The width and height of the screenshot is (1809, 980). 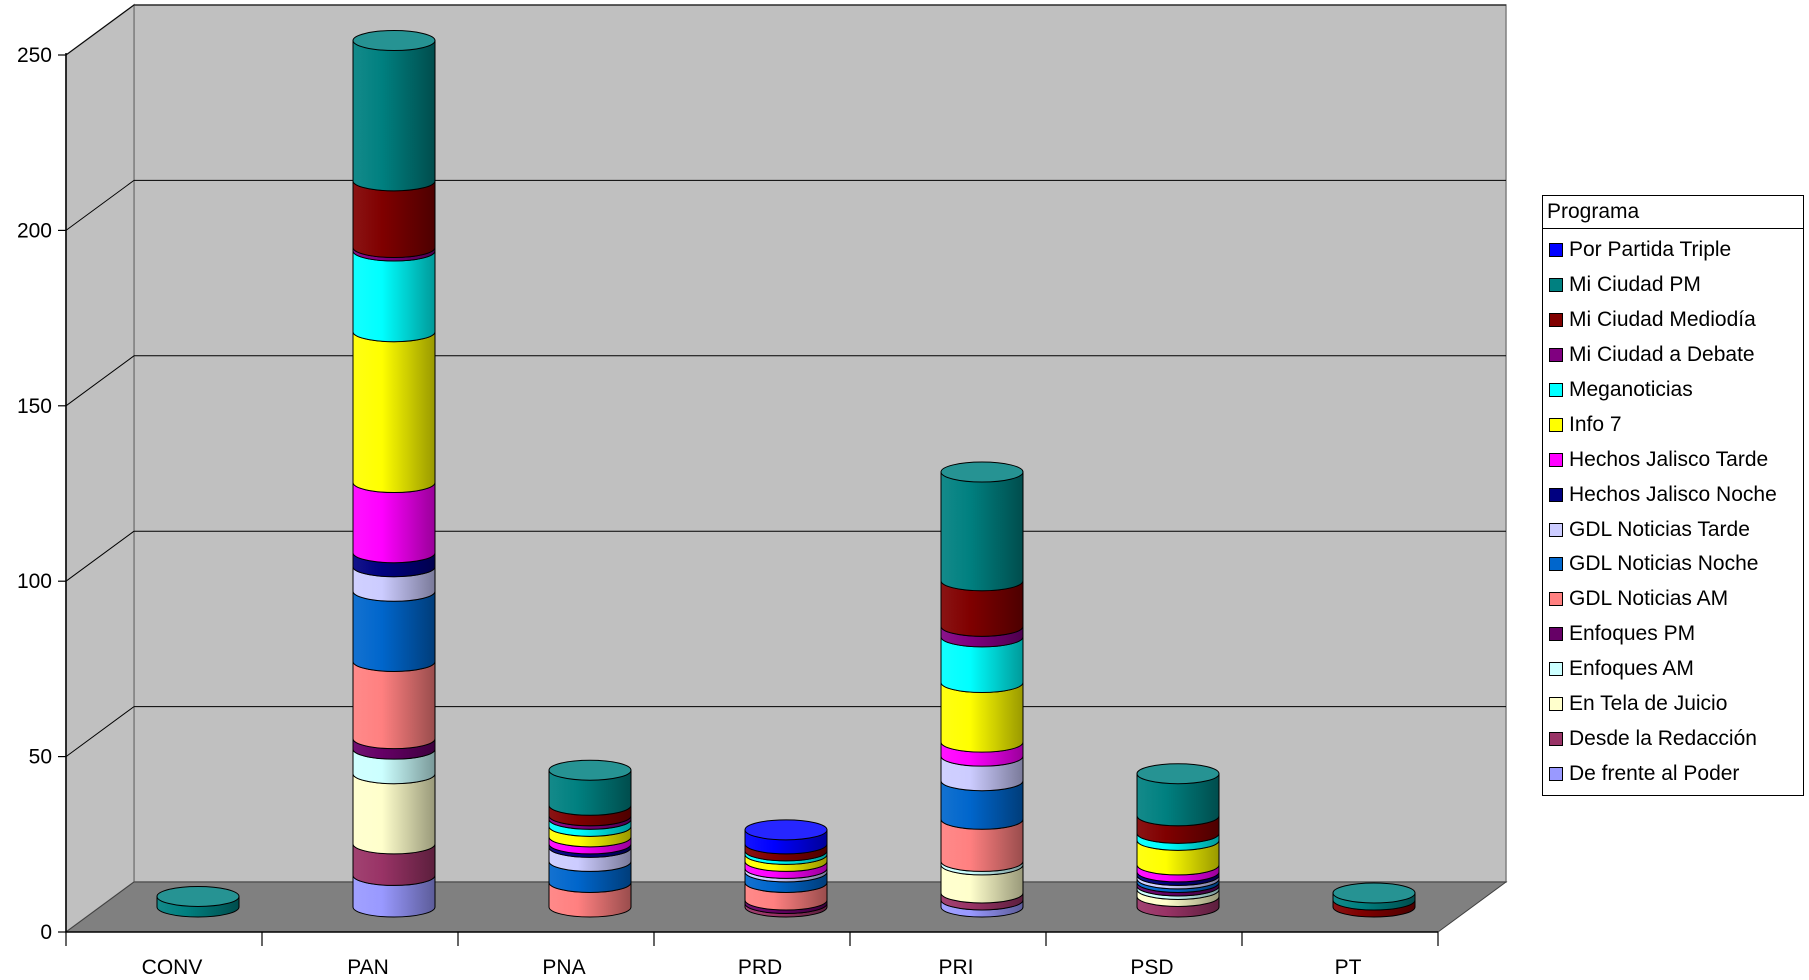 What do you see at coordinates (1649, 599) in the screenshot?
I see `legend-label: GDL Noticias AM` at bounding box center [1649, 599].